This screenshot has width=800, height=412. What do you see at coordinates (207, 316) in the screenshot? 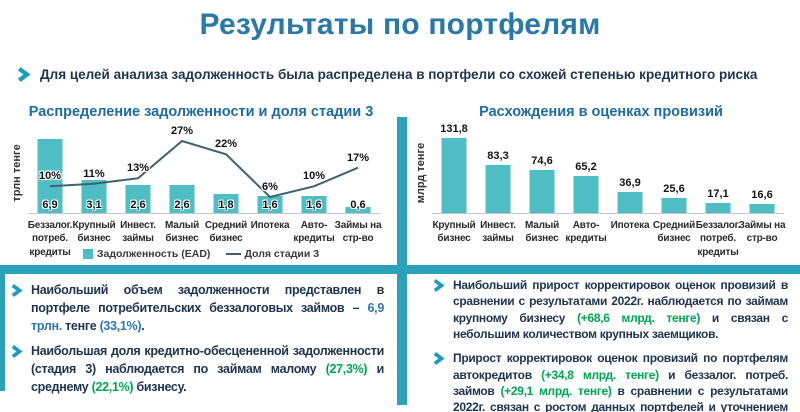
I see `highlighted-value: 6,9 трлн.` at bounding box center [207, 316].